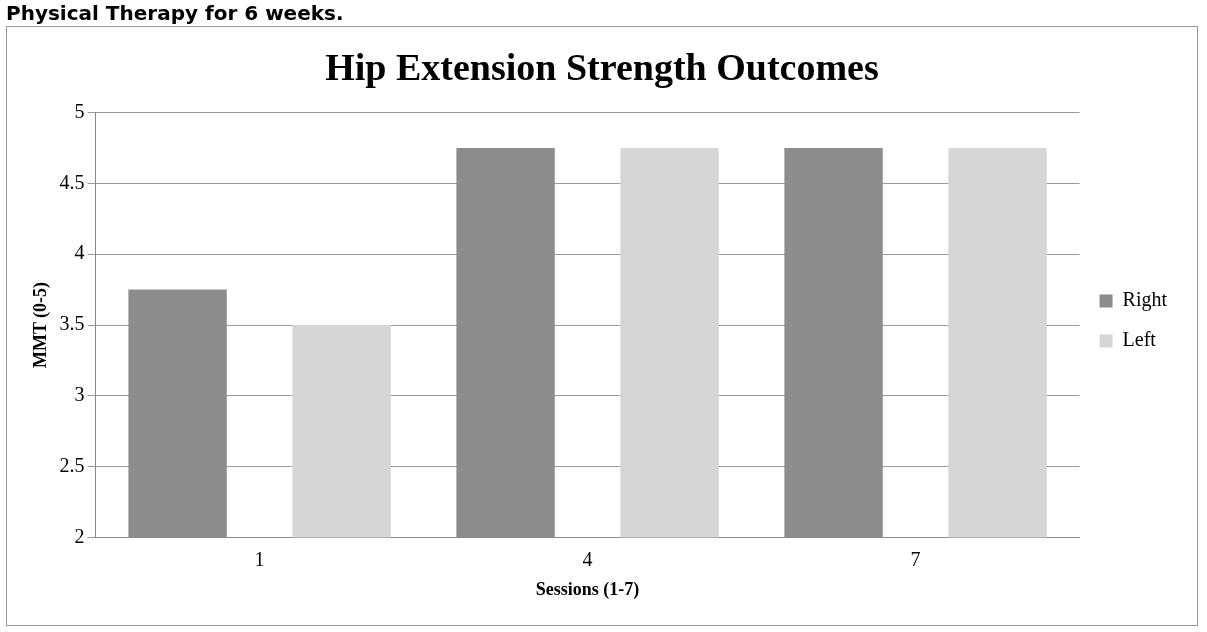  What do you see at coordinates (79, 252) in the screenshot?
I see `y-tick-label: 4` at bounding box center [79, 252].